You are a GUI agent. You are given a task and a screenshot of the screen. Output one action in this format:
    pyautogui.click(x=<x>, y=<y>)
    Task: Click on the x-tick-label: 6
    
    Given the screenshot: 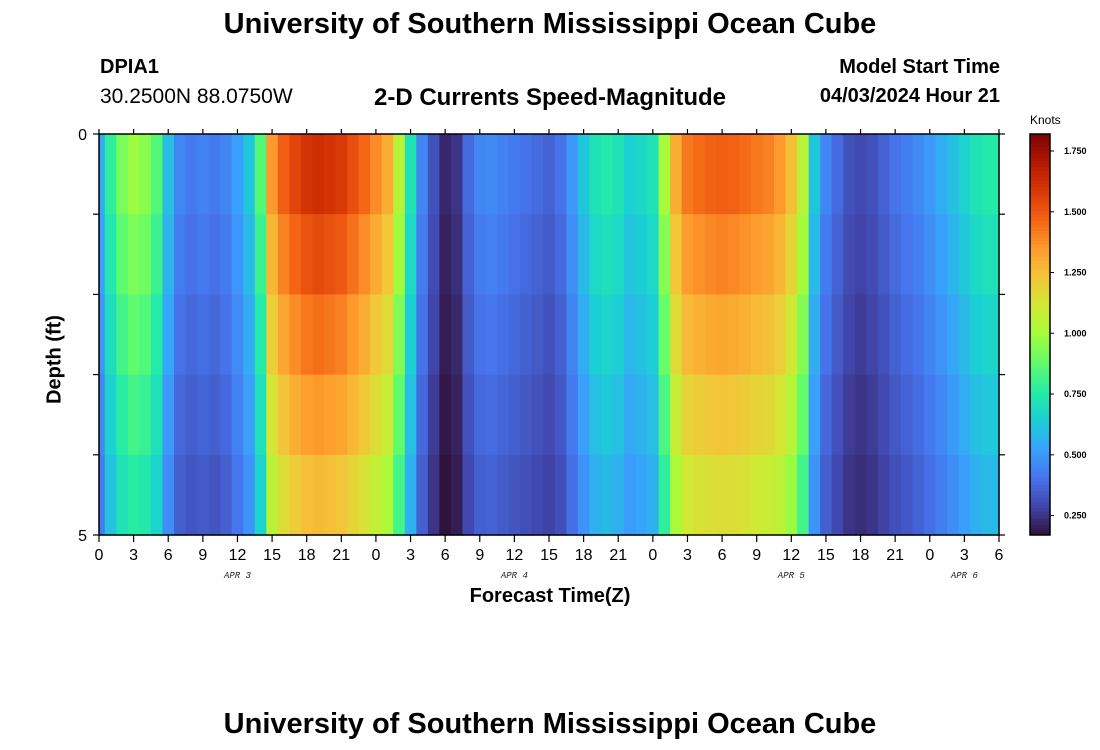 What is the action you would take?
    pyautogui.click(x=445, y=555)
    